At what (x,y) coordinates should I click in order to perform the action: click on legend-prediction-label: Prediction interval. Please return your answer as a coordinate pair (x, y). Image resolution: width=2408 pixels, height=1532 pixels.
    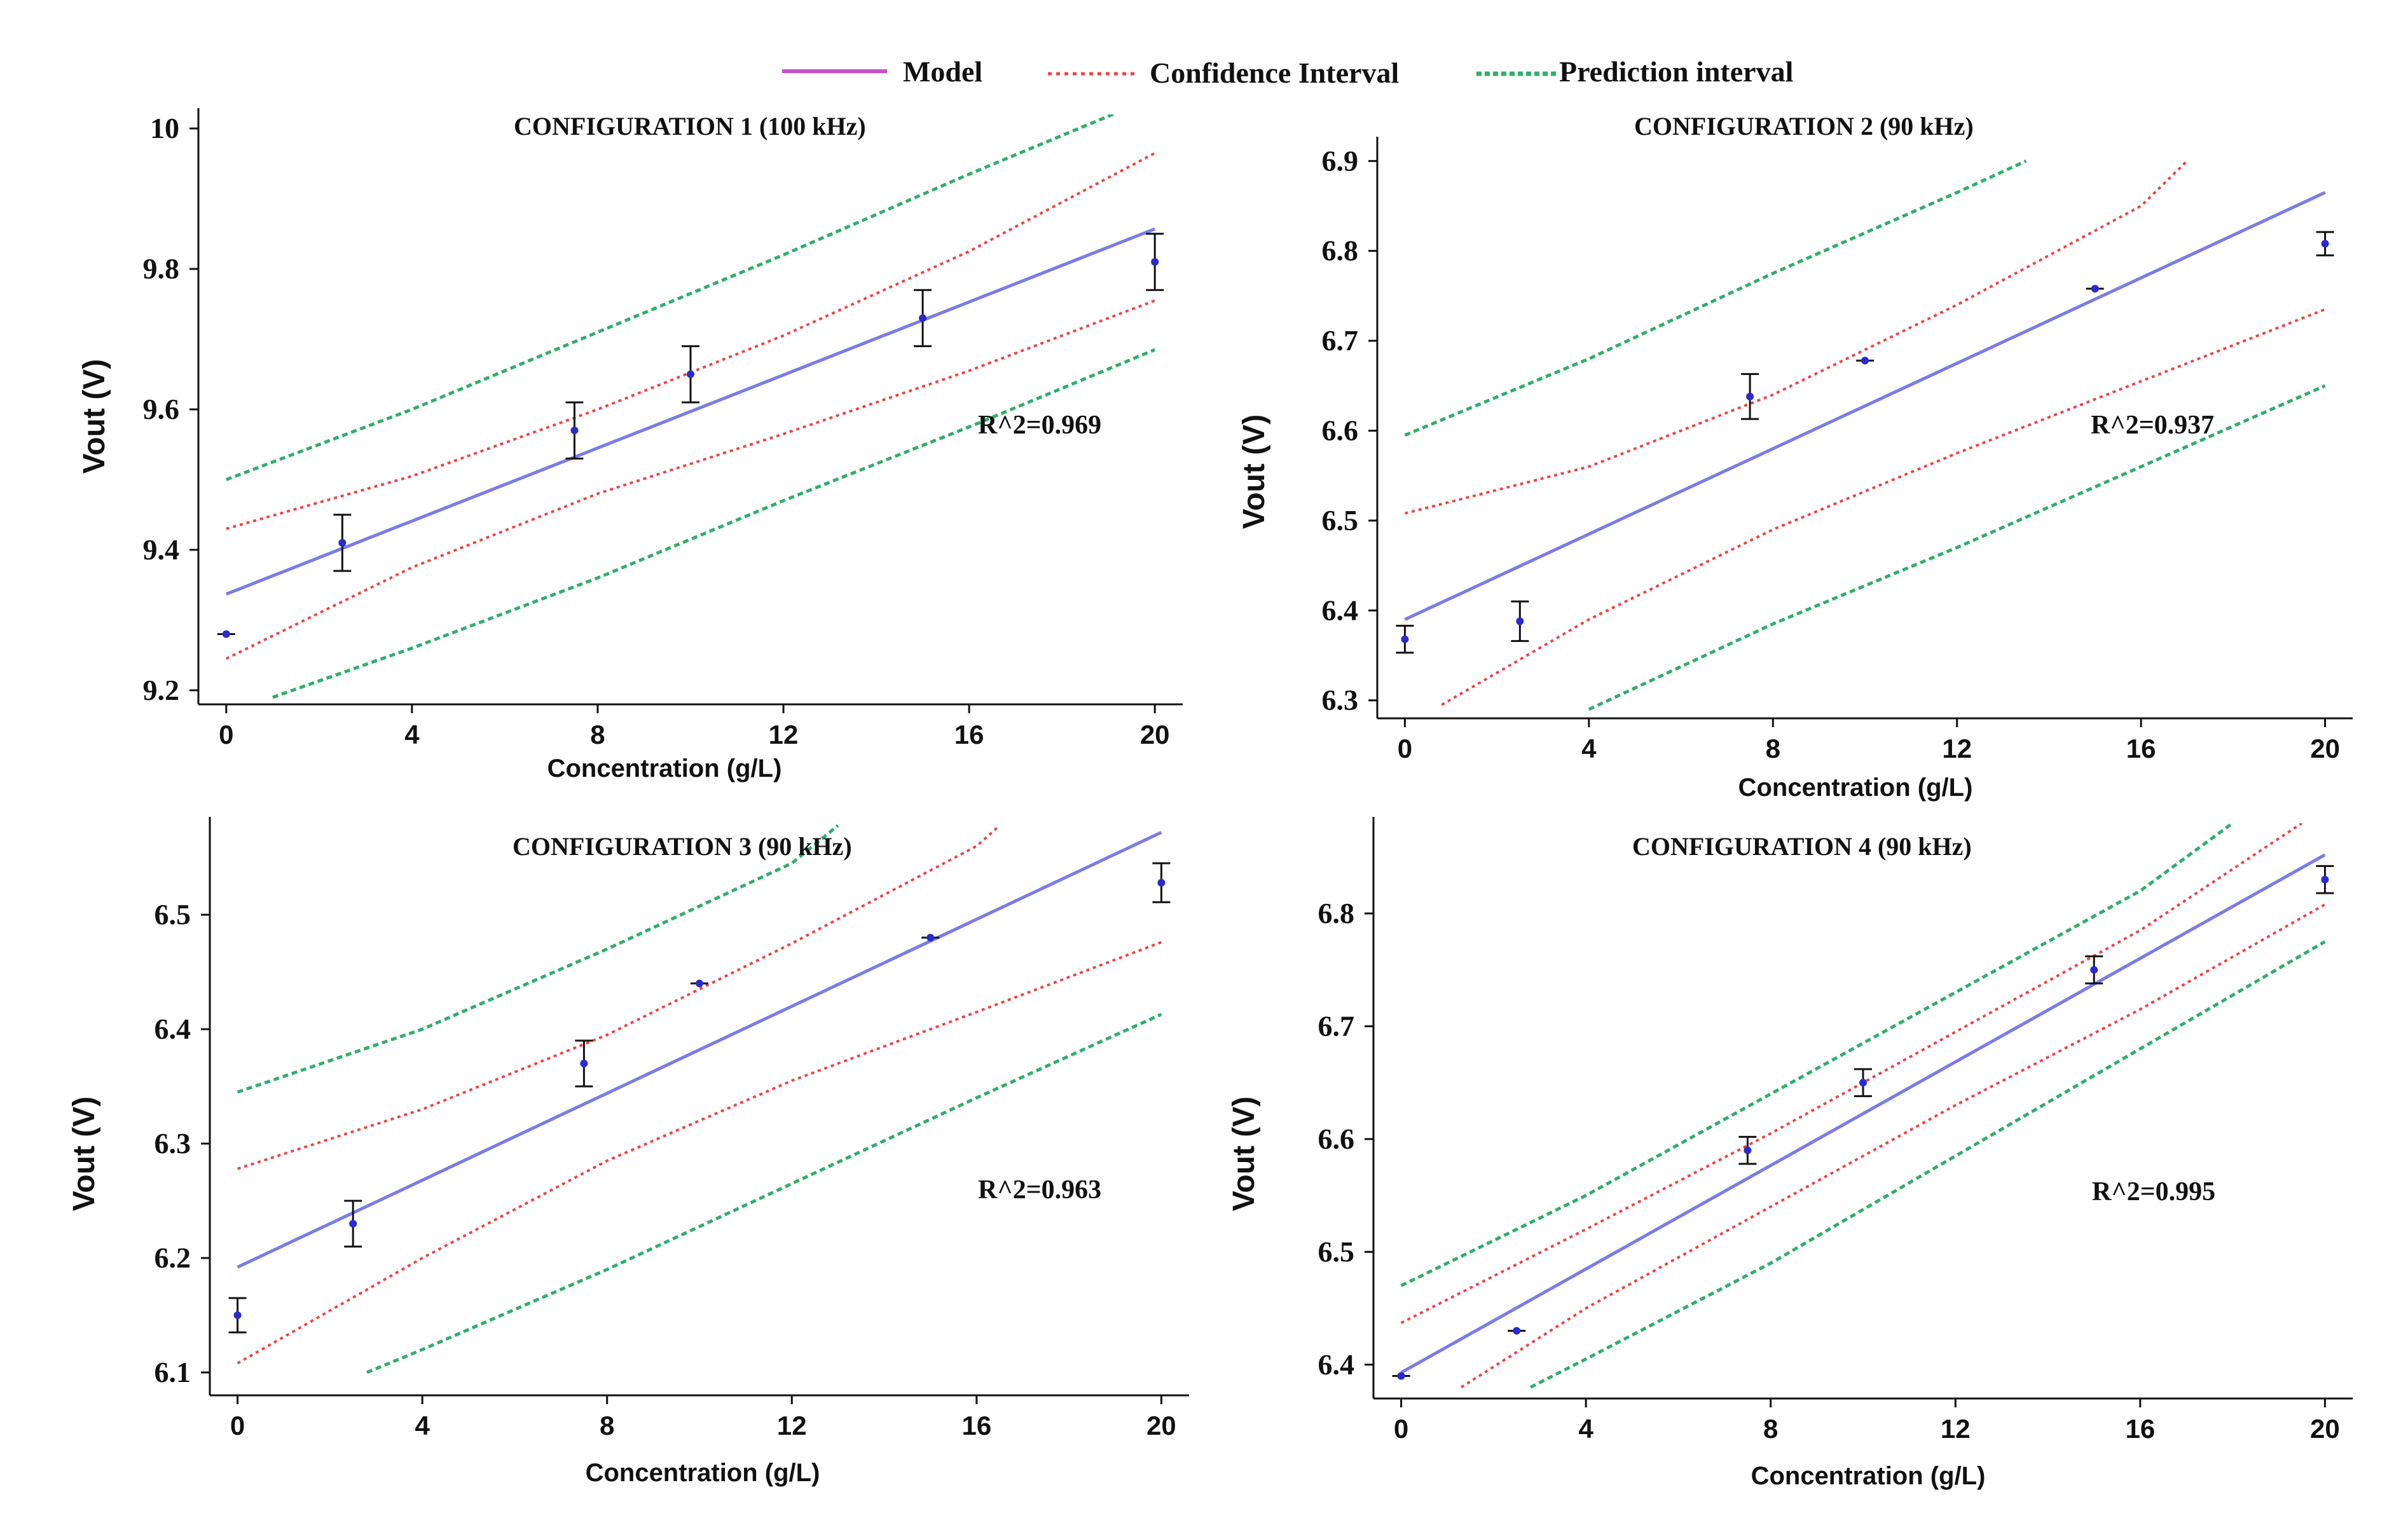
    Looking at the image, I should click on (1676, 71).